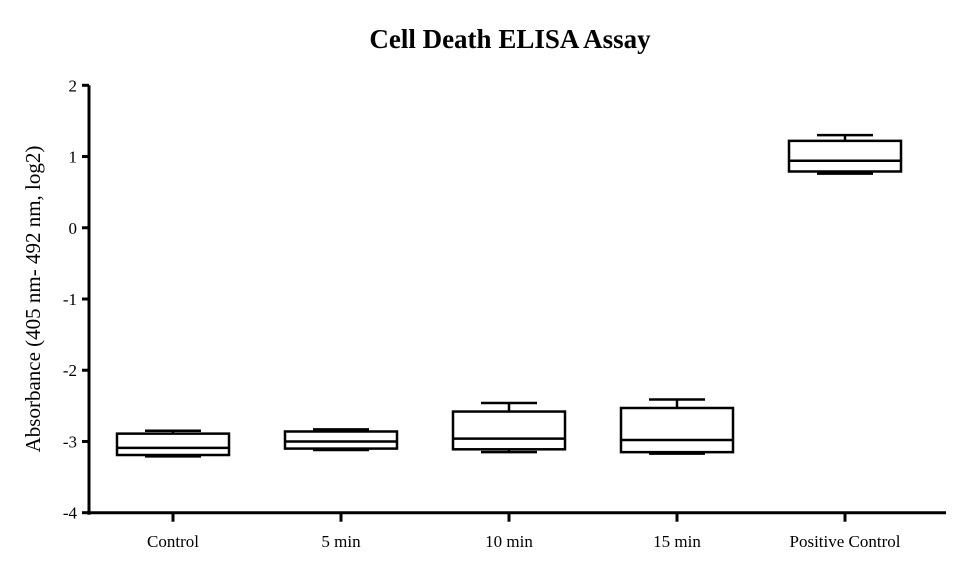  I want to click on chart-title: Cell Death ELISA Assay, so click(510, 39).